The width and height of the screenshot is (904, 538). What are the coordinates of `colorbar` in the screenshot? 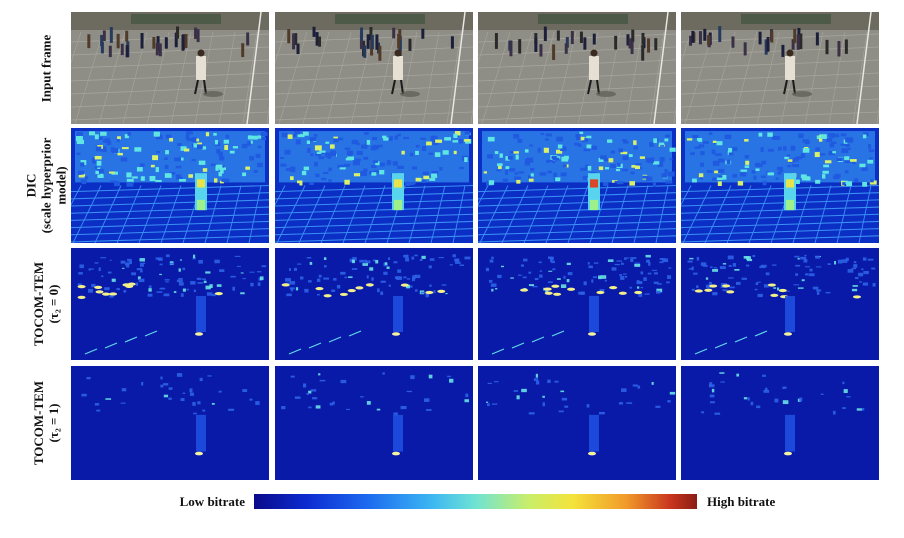 It's located at (475, 501).